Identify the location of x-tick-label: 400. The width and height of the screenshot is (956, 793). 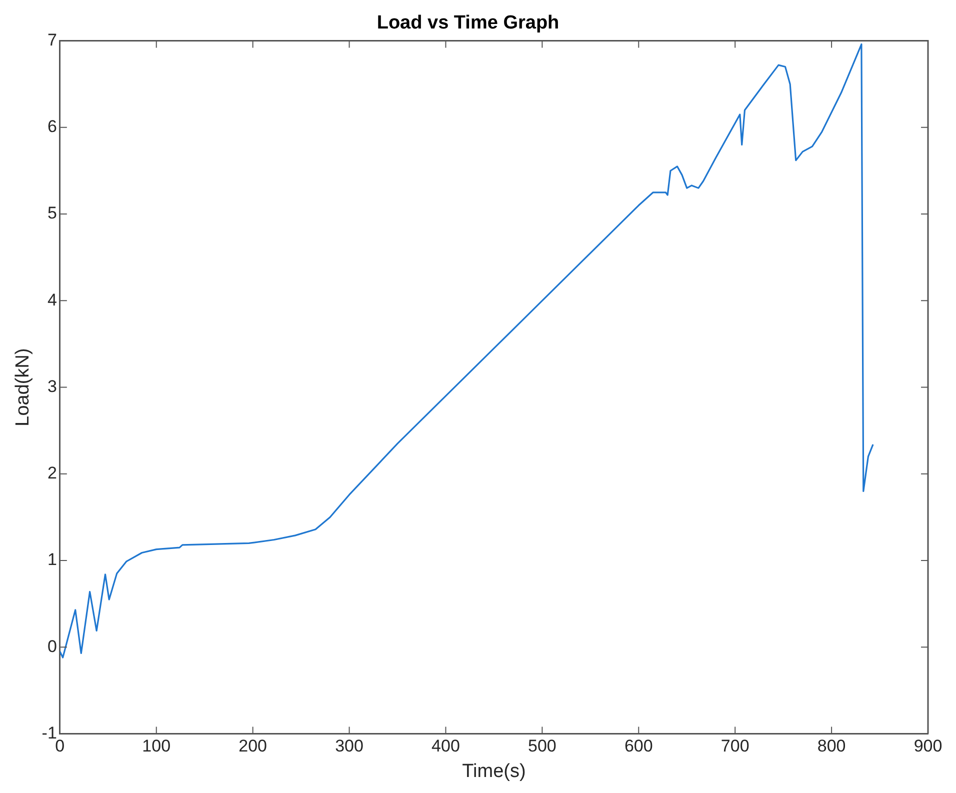
(446, 746).